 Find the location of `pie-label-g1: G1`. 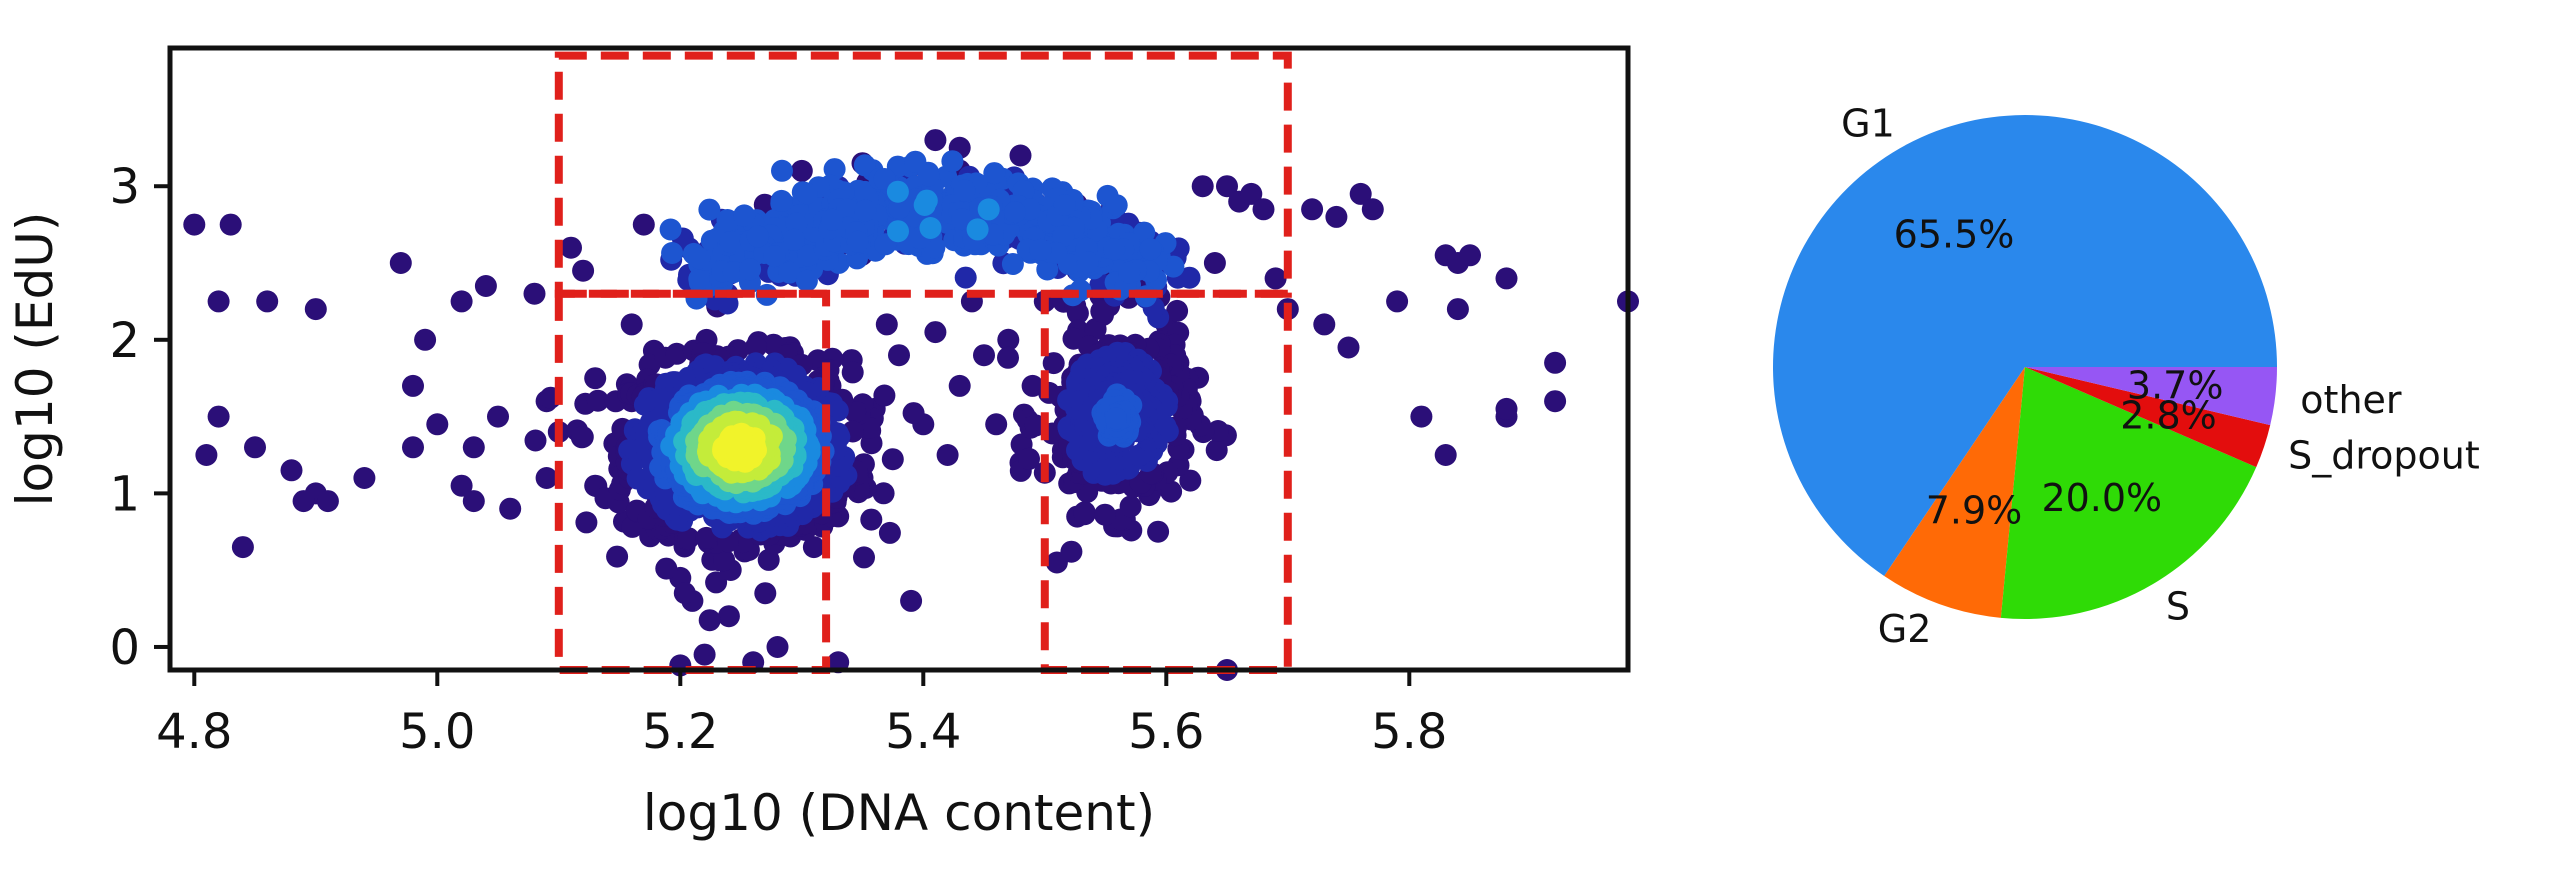

pie-label-g1: G1 is located at coordinates (1868, 123).